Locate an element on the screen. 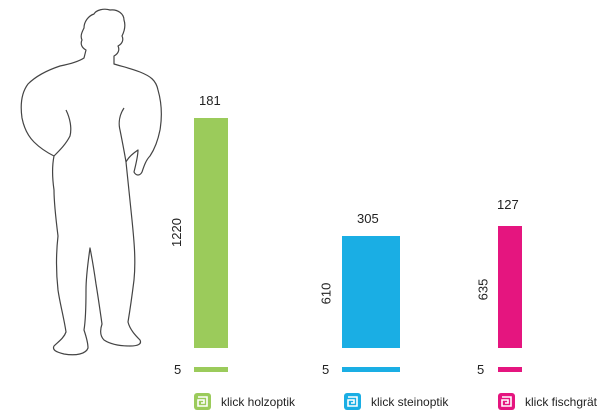  legend-label-holz: klick holzoptik is located at coordinates (258, 401).